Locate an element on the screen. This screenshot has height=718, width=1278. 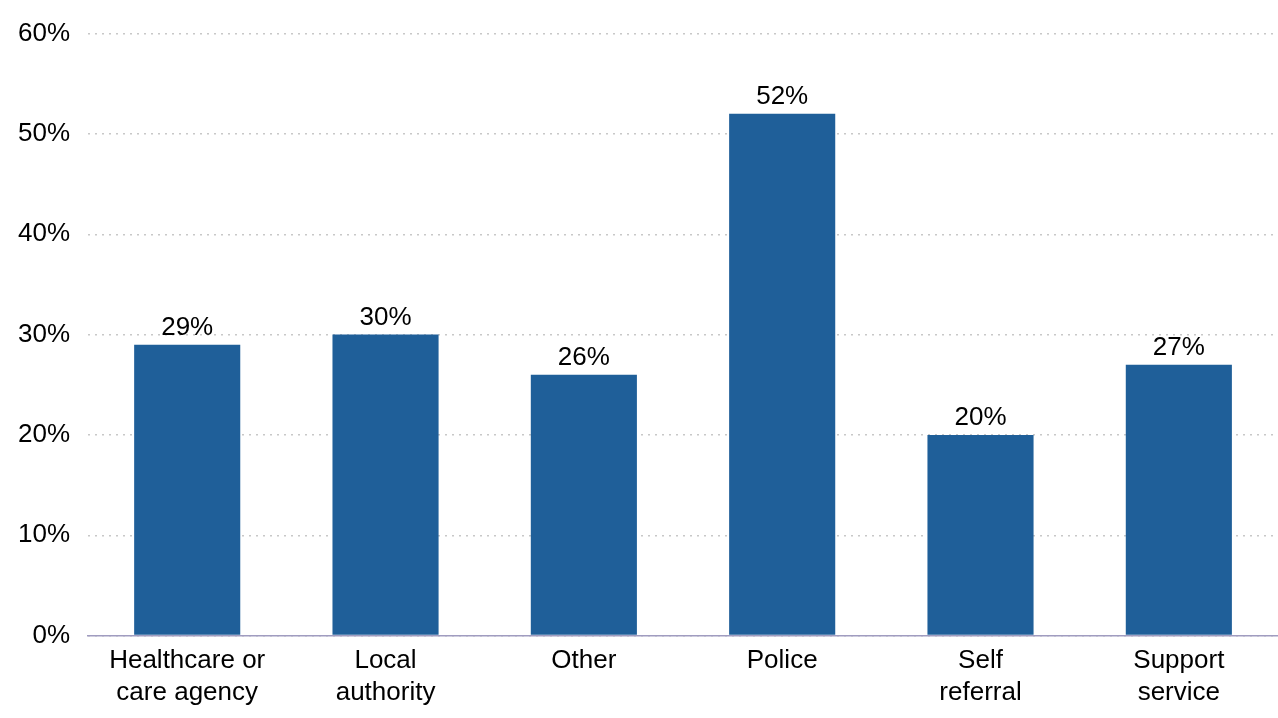
x-tick-label: Support service is located at coordinates (1179, 675).